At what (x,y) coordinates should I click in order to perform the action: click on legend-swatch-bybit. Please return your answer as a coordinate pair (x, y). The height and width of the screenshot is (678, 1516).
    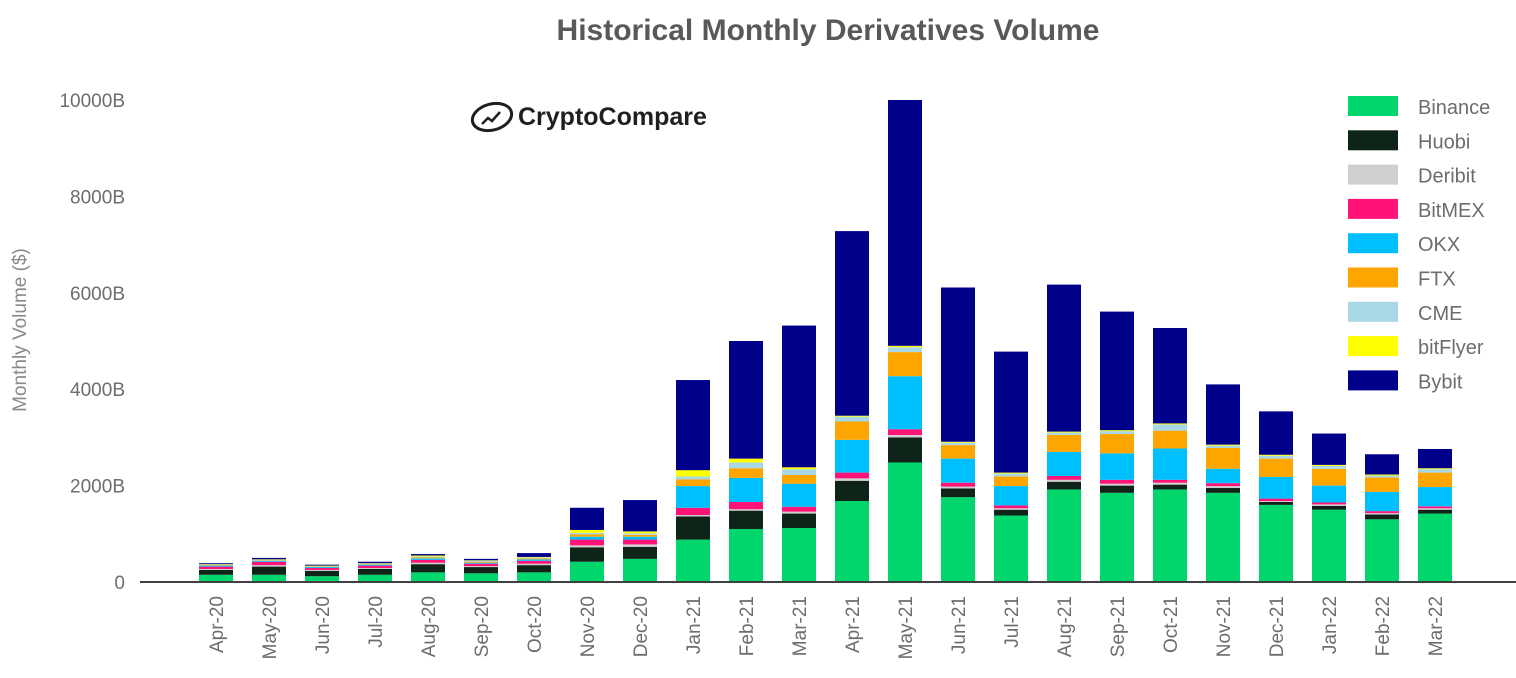
    Looking at the image, I should click on (1373, 380).